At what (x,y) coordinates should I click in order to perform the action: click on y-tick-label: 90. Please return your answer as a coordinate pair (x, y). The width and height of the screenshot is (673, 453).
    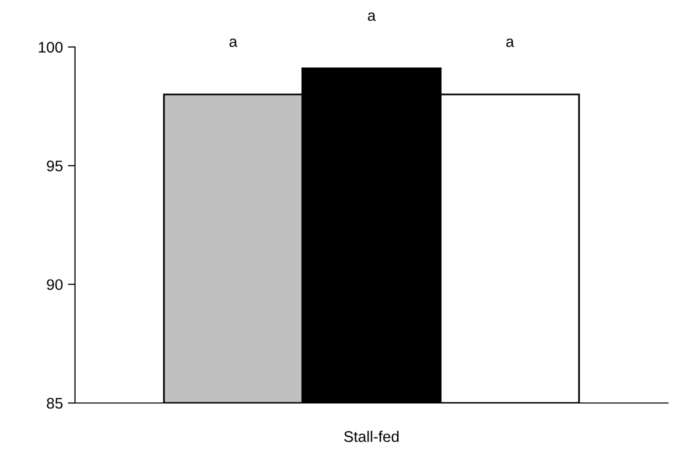
    Looking at the image, I should click on (54, 284).